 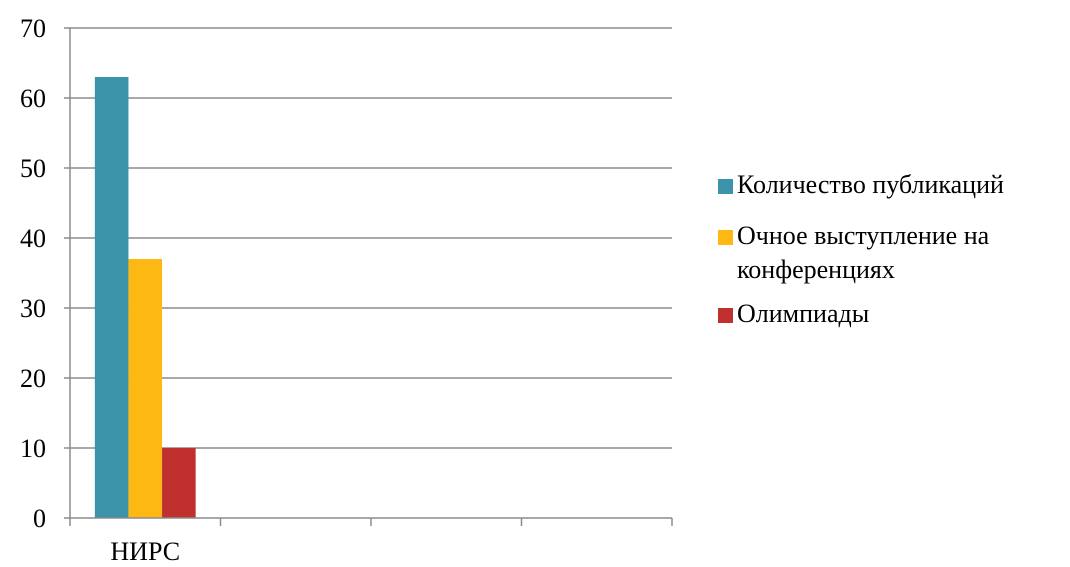 What do you see at coordinates (870, 184) in the screenshot?
I see `legend-label: Количество публикаций` at bounding box center [870, 184].